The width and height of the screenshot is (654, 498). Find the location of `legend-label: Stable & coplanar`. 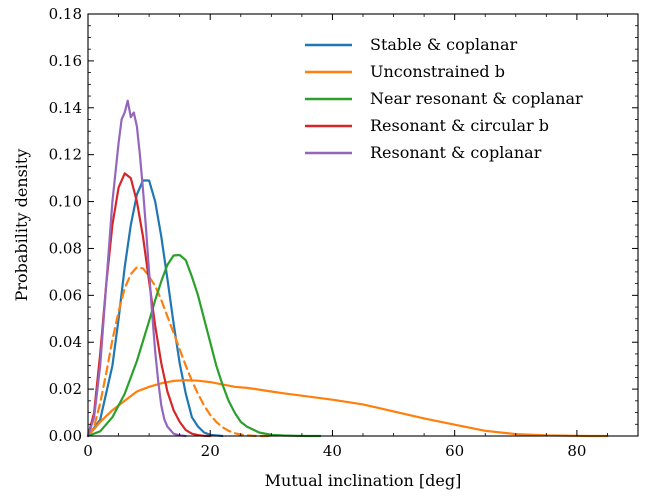

legend-label: Stable & coplanar is located at coordinates (444, 44).